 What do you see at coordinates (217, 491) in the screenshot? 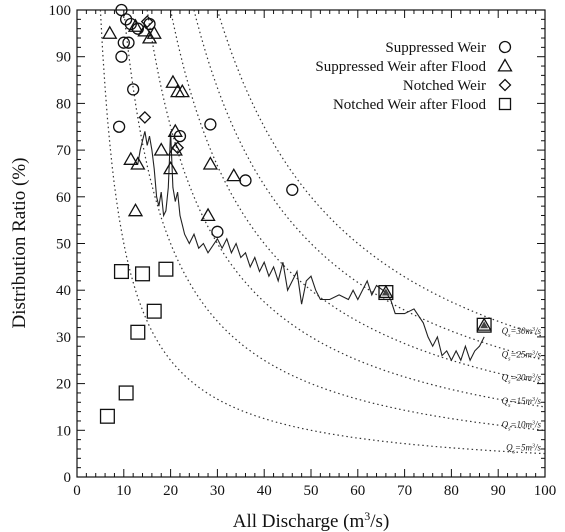
I see `x-tick-label: 30` at bounding box center [217, 491].